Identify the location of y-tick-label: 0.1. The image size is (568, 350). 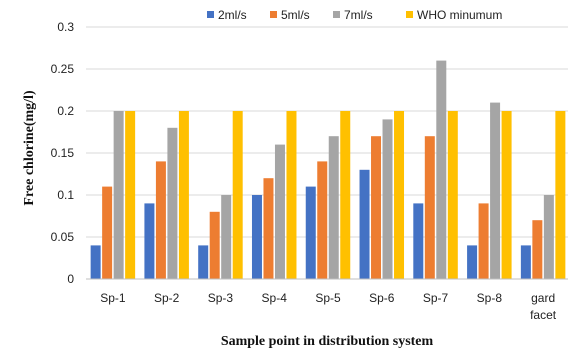
(65, 195).